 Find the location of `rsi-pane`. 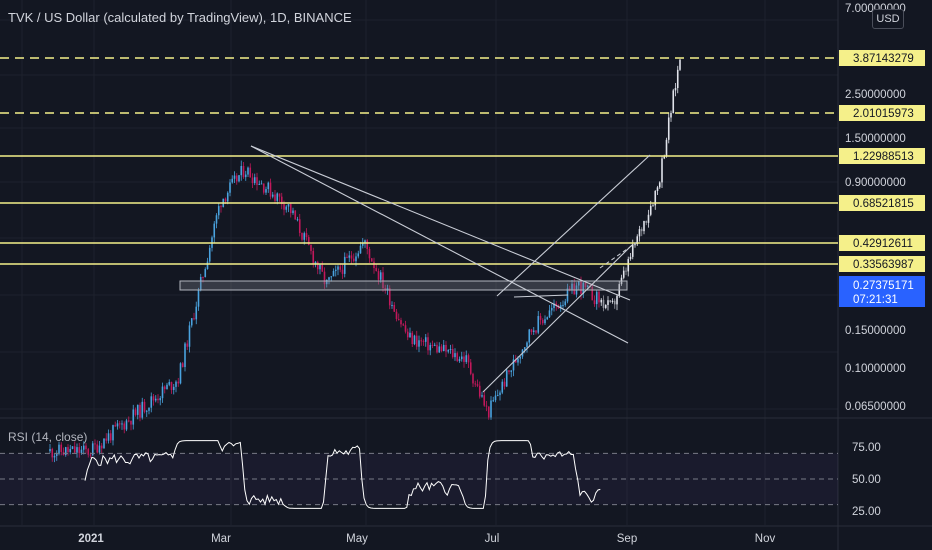

rsi-pane is located at coordinates (419, 474).